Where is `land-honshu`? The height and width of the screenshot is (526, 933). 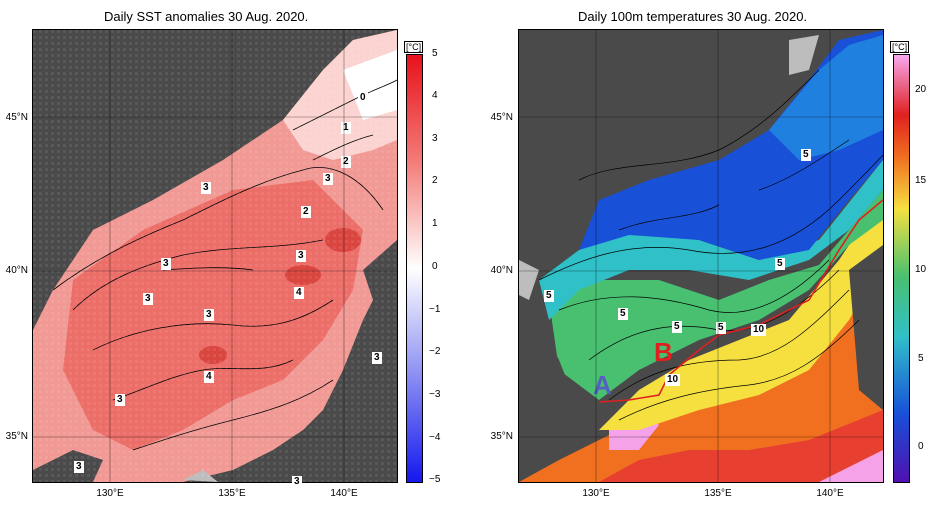
land-honshu is located at coordinates (866, 327).